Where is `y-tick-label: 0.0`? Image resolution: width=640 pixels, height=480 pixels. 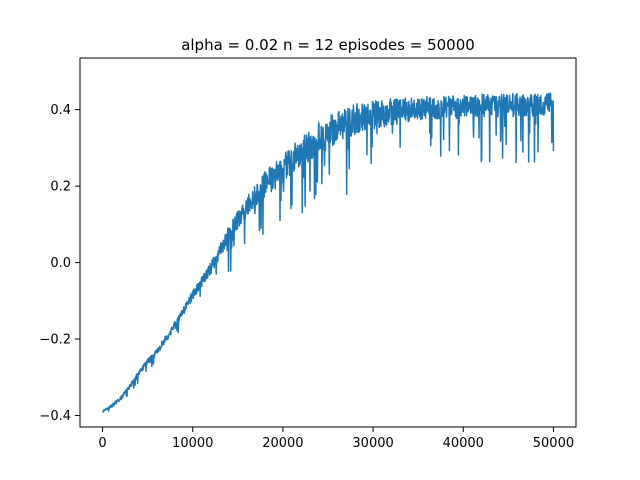
y-tick-label: 0.0 is located at coordinates (60, 263).